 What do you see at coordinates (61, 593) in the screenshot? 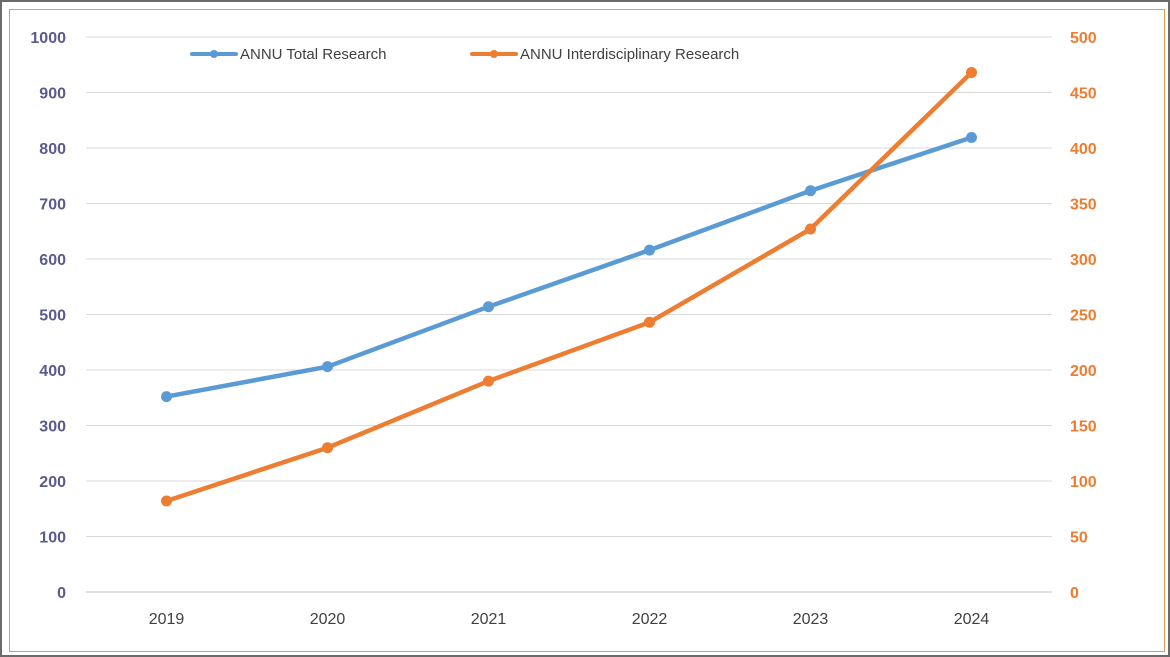
I see `y-left-tick-label: 0` at bounding box center [61, 593].